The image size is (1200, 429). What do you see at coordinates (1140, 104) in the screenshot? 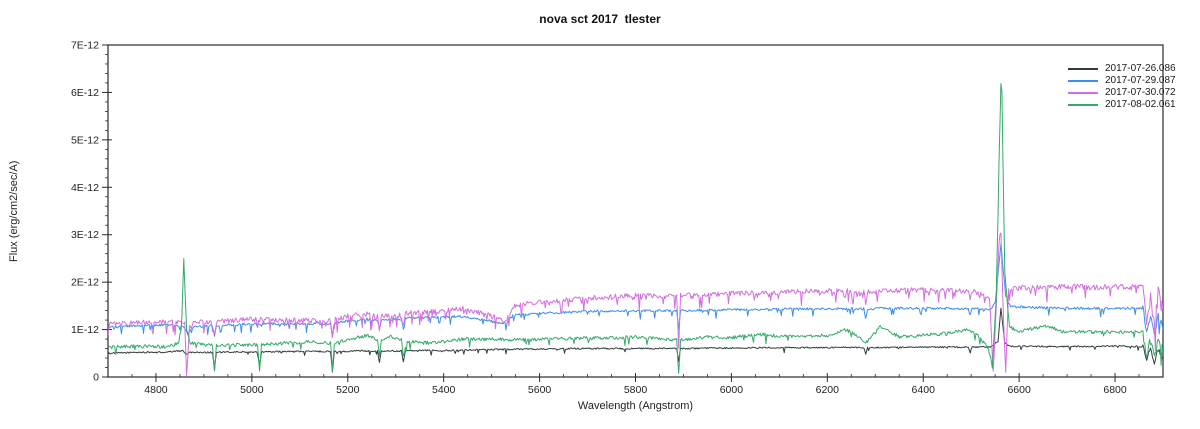
I see `legend-label: 2017-08-02.061` at bounding box center [1140, 104].